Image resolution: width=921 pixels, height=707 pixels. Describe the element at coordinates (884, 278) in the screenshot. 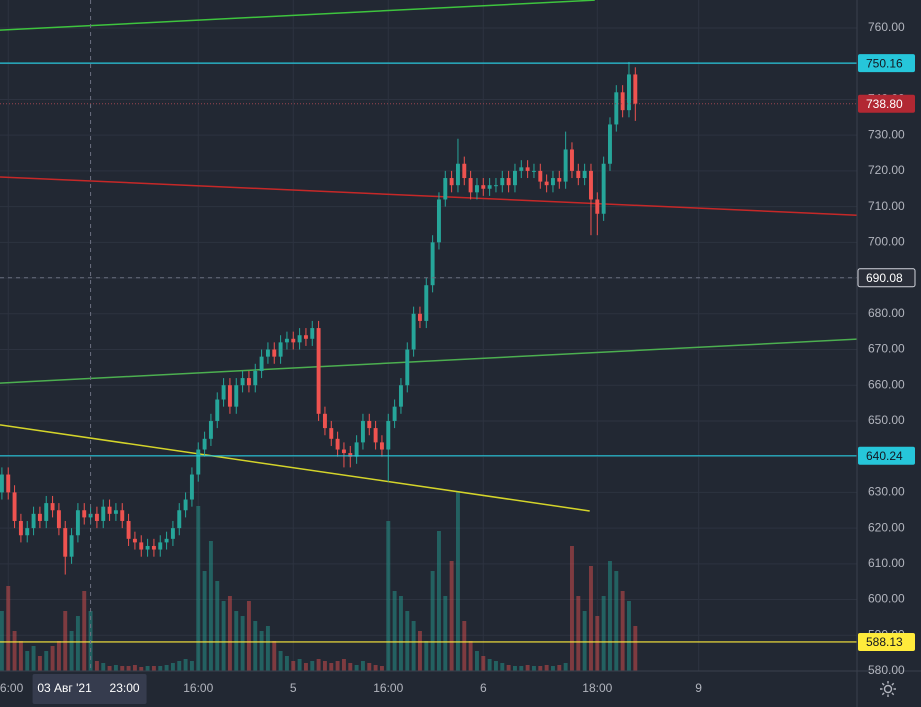

I see `crosshair-price-label: 690.08` at that location.